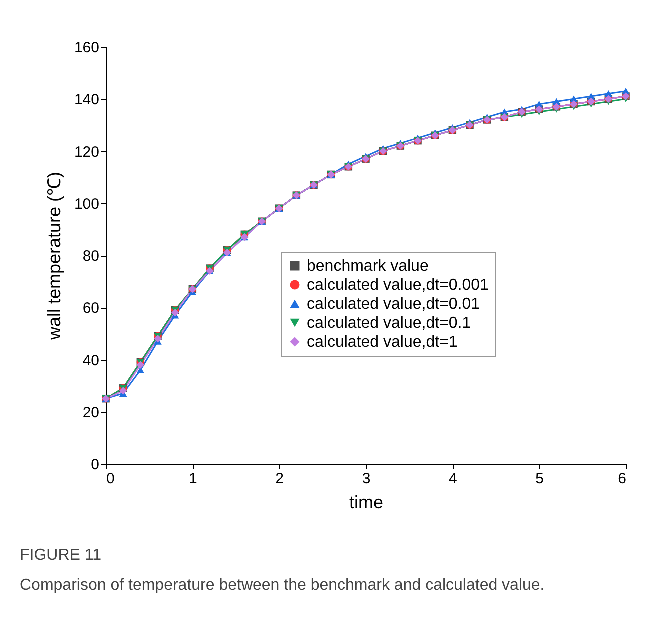 This screenshot has height=637, width=658. What do you see at coordinates (540, 479) in the screenshot?
I see `x-tick-label: 5` at bounding box center [540, 479].